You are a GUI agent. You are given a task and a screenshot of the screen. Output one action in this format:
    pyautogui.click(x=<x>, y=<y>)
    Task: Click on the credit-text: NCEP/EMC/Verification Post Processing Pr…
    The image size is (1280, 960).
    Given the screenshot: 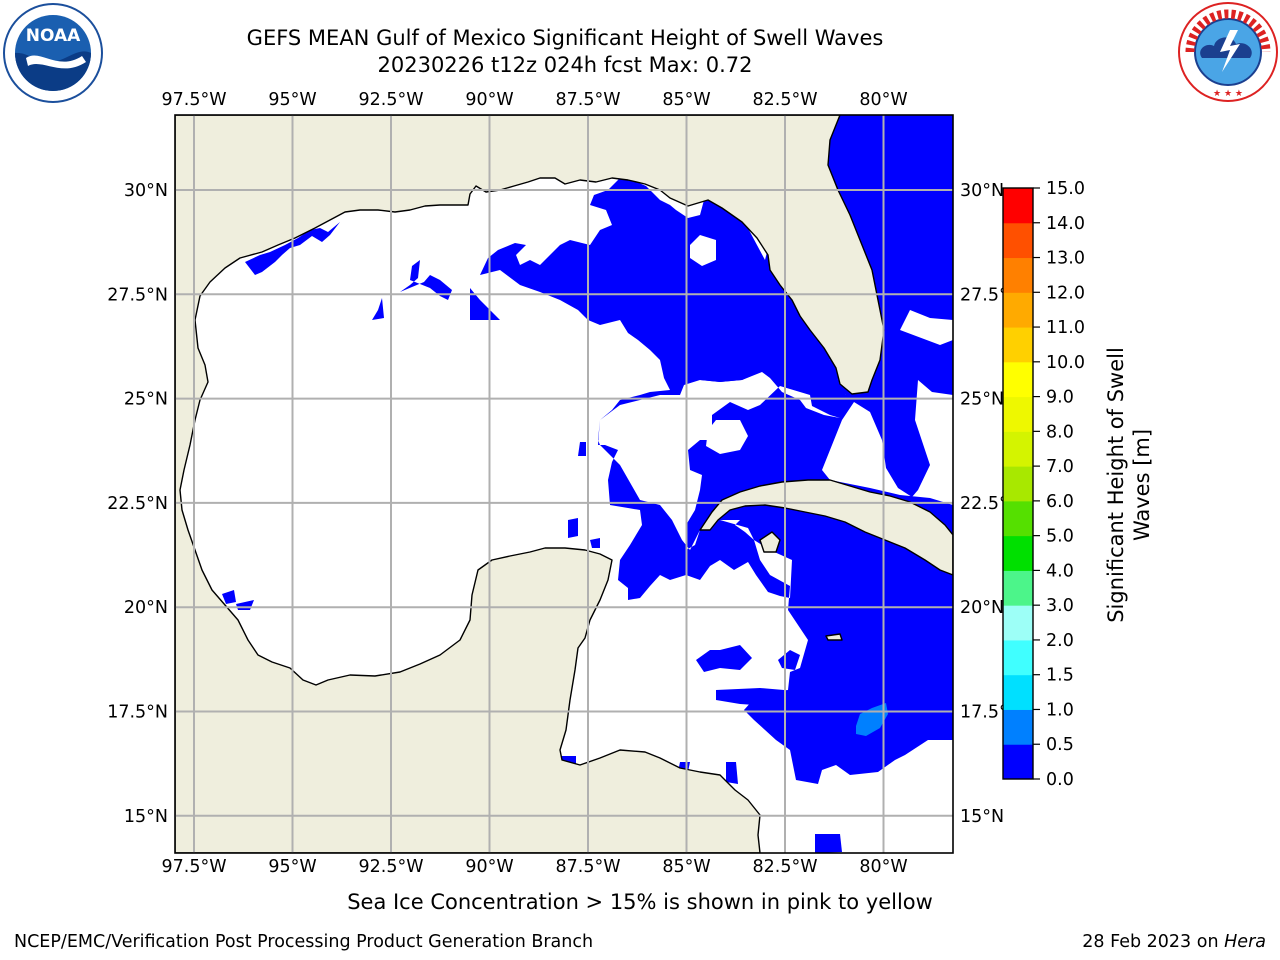 What is the action you would take?
    pyautogui.click(x=304, y=942)
    